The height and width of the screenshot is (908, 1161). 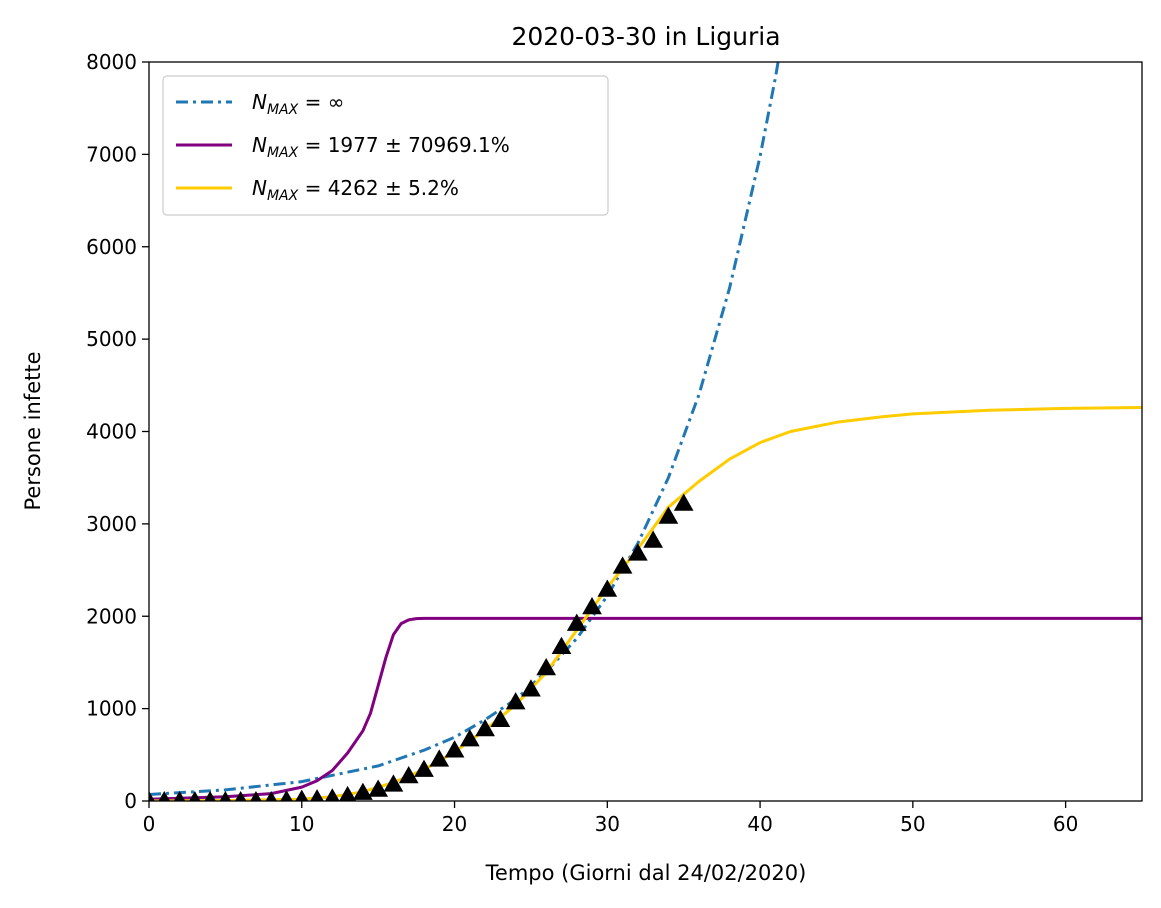 I want to click on legend-box, so click(x=385, y=145).